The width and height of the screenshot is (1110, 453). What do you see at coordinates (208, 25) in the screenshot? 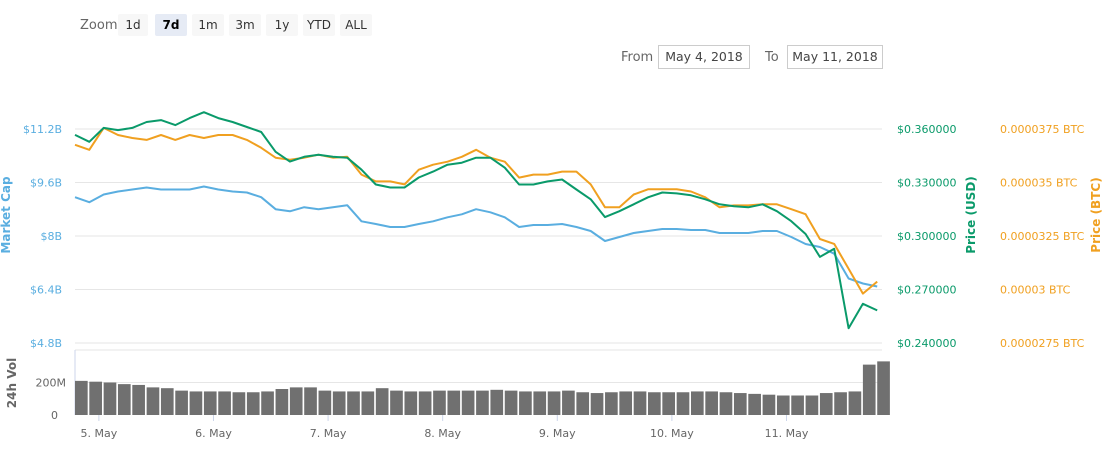
I see `zoom-1m-button: 1m` at bounding box center [208, 25].